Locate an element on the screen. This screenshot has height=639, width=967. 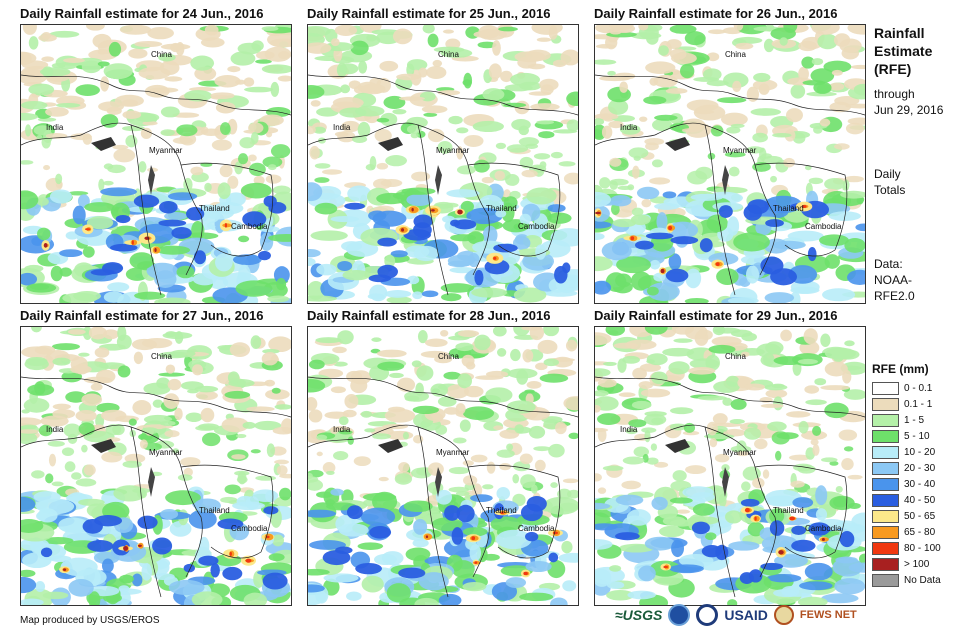
usaid-seal-icon is located at coordinates (707, 615).